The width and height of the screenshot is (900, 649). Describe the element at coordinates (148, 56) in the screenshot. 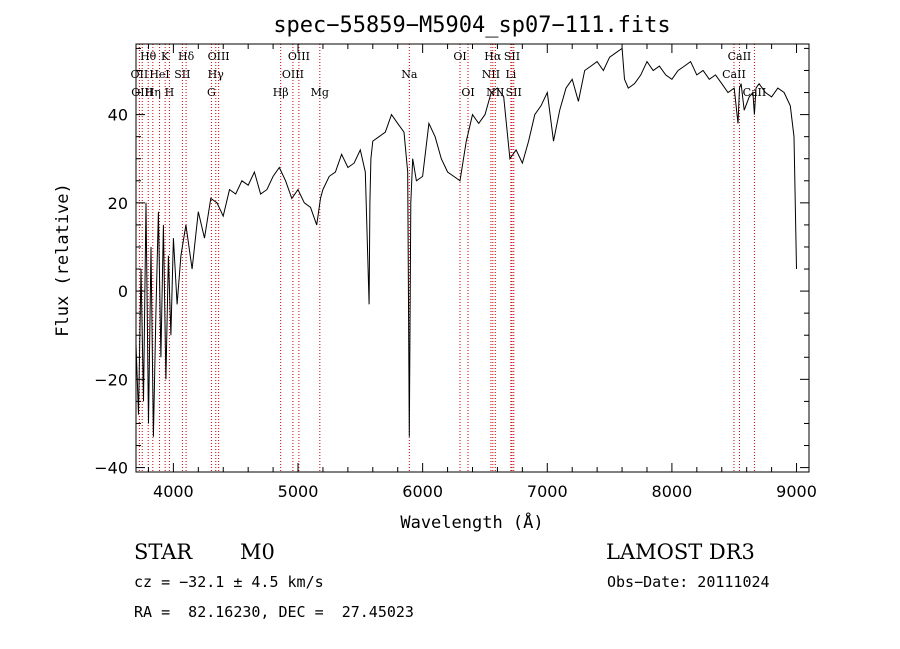

I see `line-label: Hθ` at that location.